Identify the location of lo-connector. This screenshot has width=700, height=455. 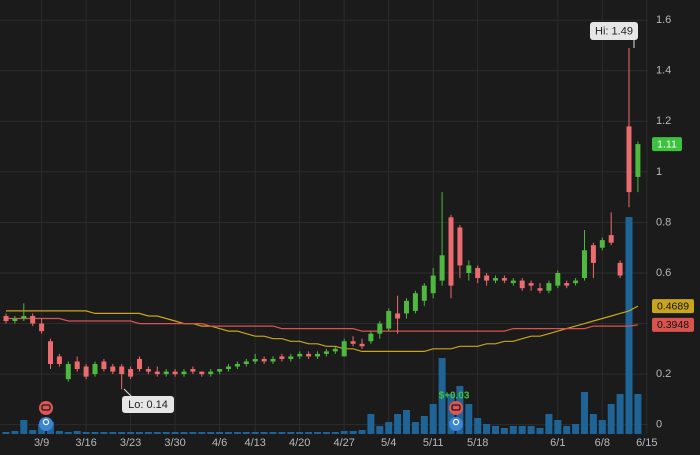
(128, 393).